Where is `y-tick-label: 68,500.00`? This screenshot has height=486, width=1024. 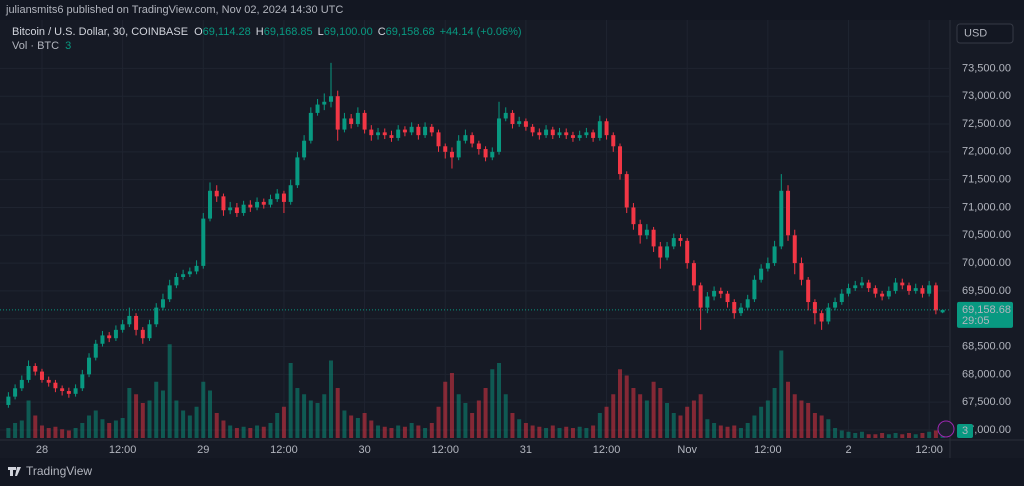
y-tick-label: 68,500.00 is located at coordinates (986, 346).